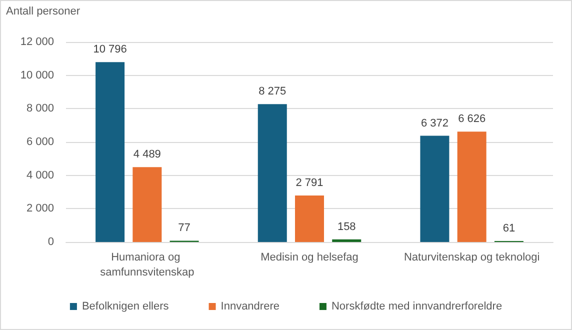 Image resolution: width=572 pixels, height=330 pixels. Describe the element at coordinates (346, 226) in the screenshot. I see `data-label: 158` at that location.